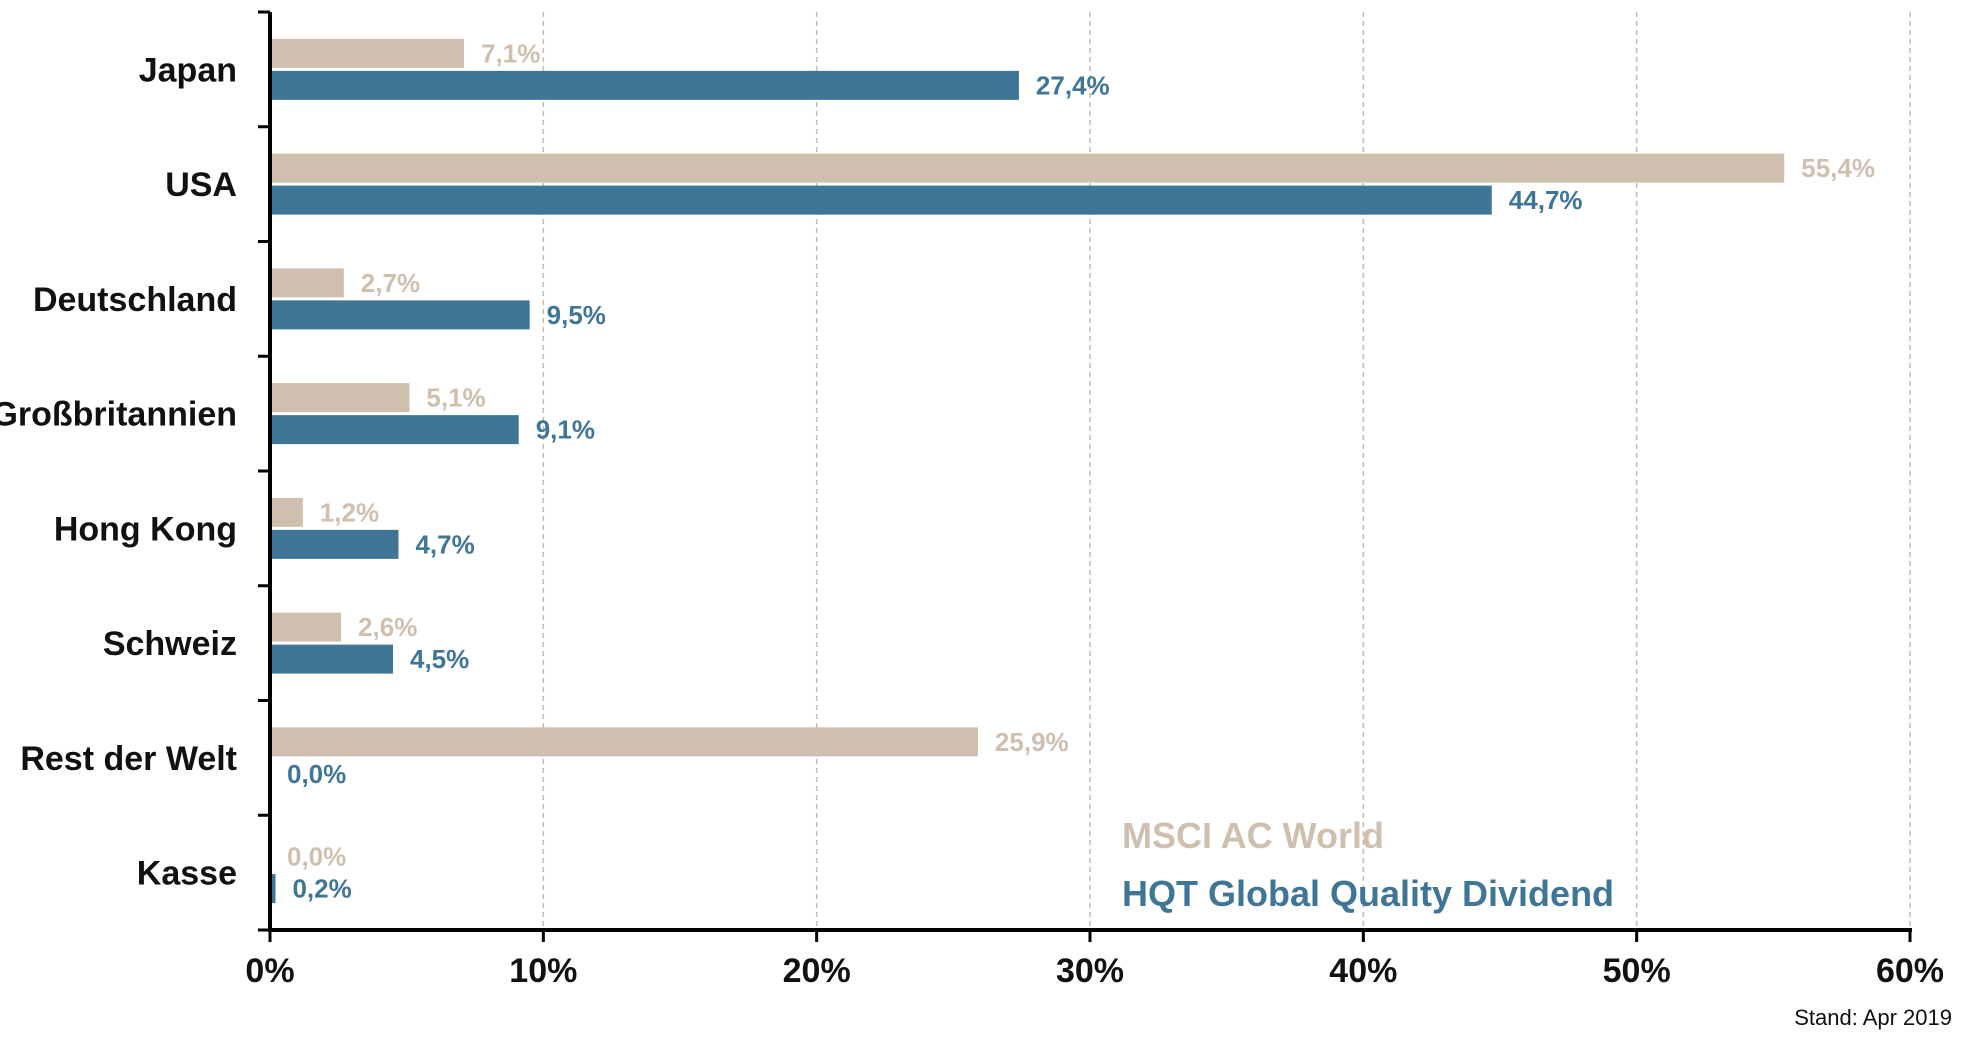  Describe the element at coordinates (1073, 85) in the screenshot. I see `data-label: 27,4%` at that location.